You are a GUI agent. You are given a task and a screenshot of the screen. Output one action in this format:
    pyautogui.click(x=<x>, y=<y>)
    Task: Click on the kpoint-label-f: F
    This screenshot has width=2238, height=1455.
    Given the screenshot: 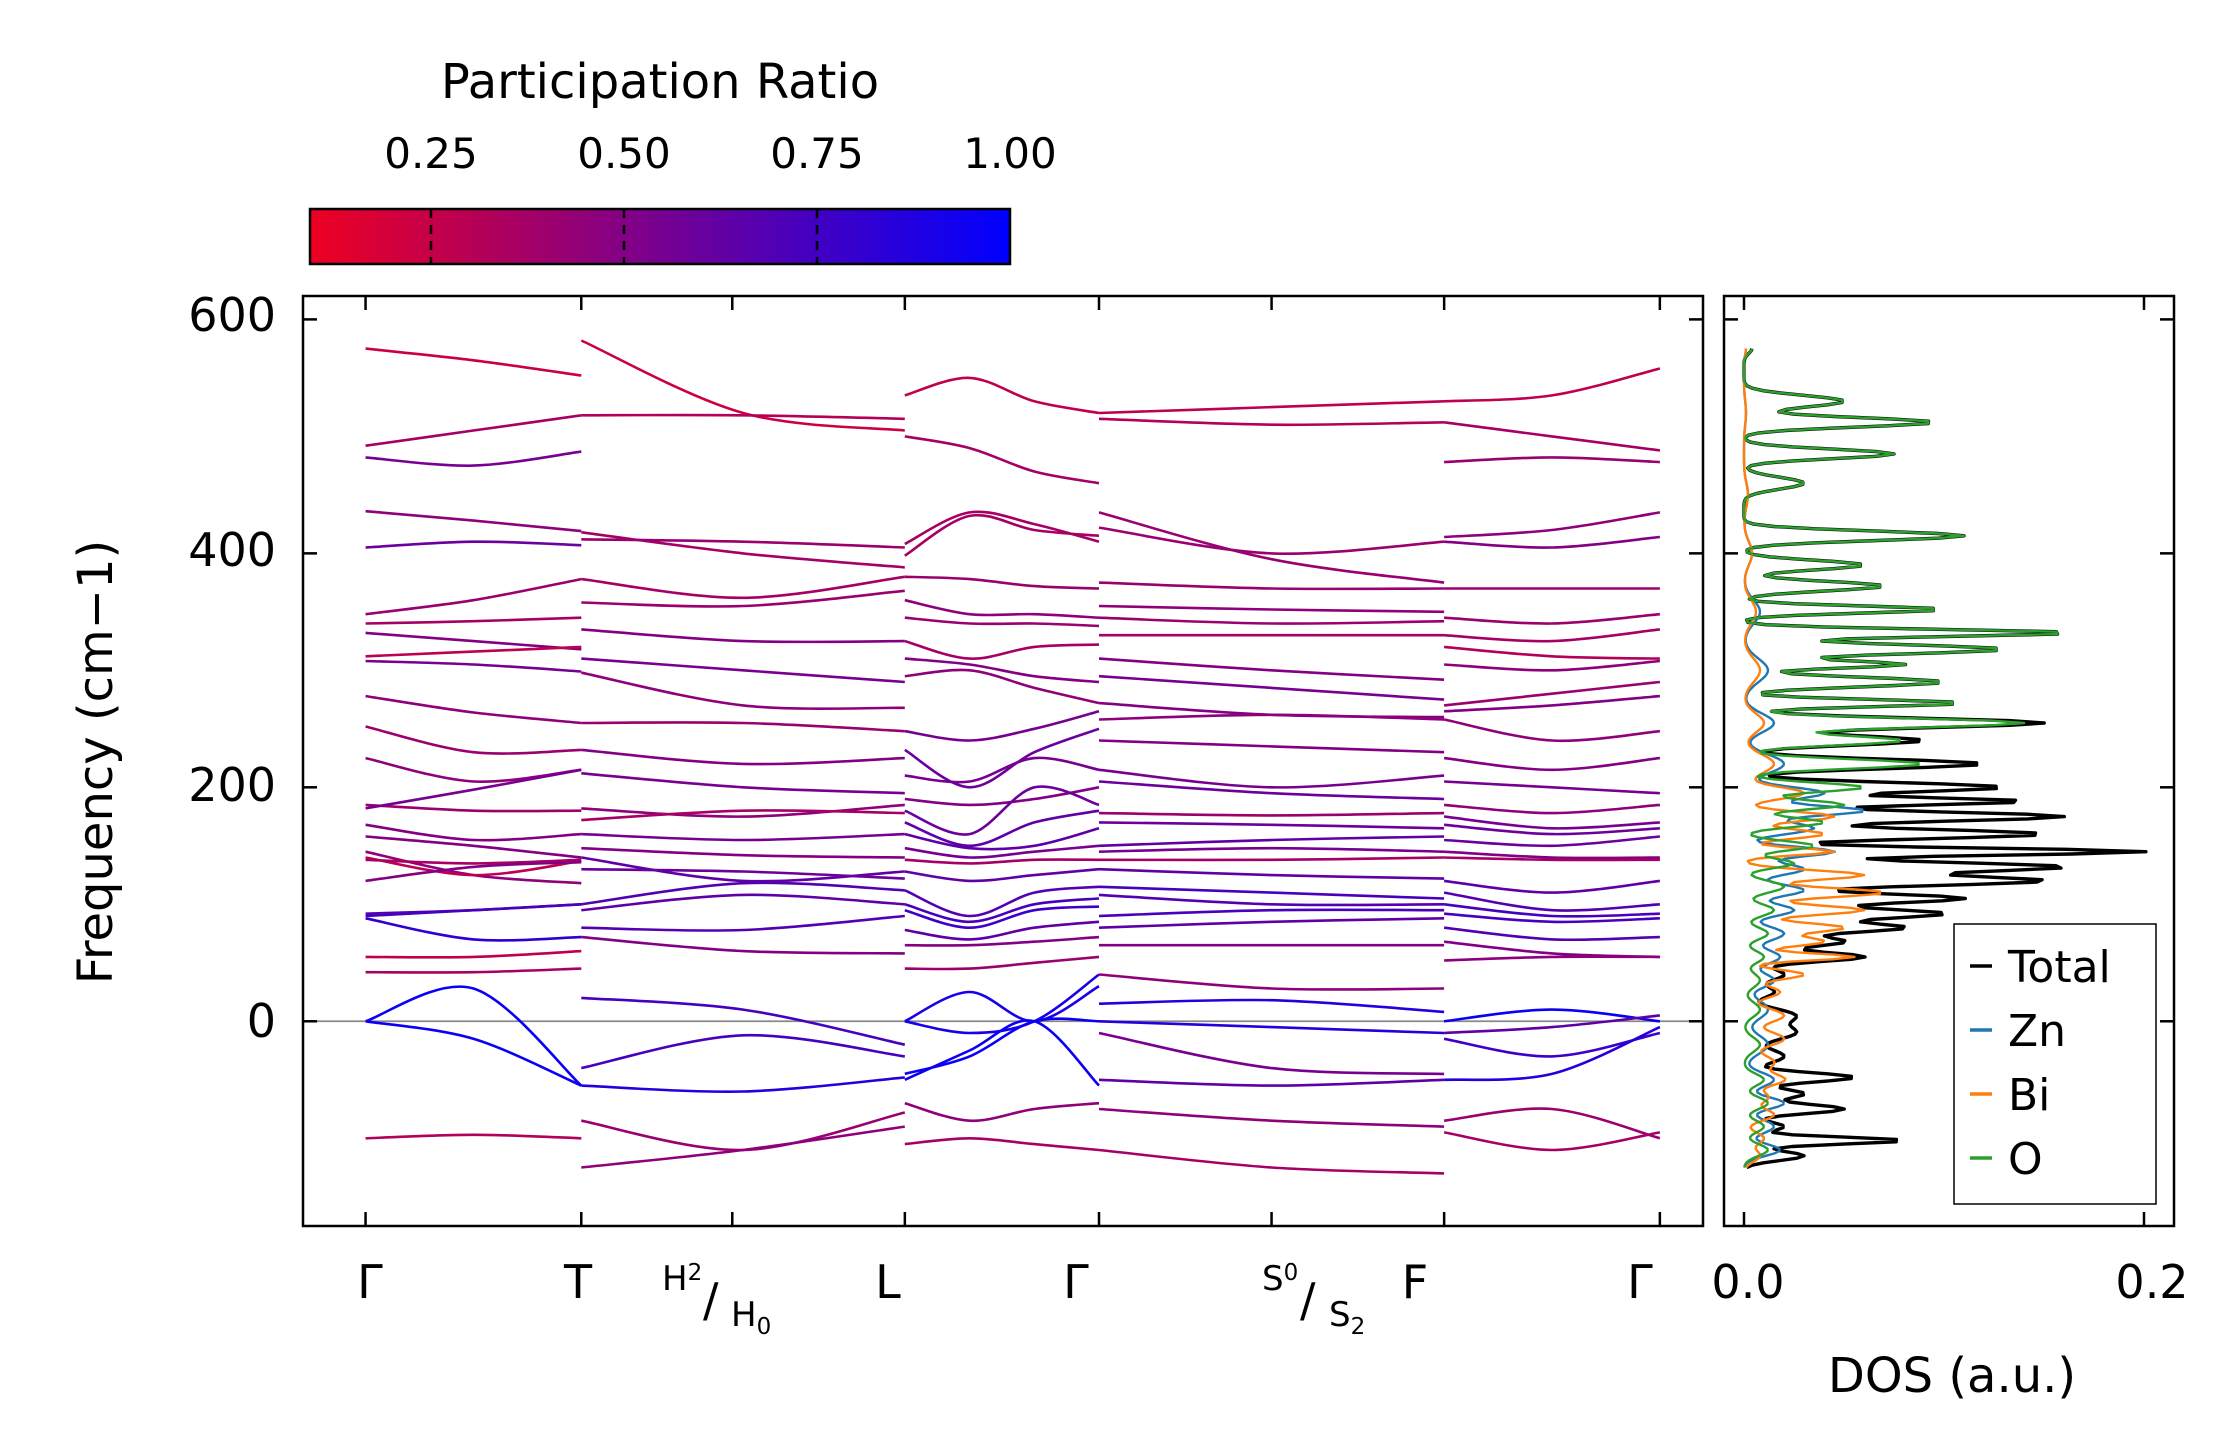 What is the action you would take?
    pyautogui.click(x=1415, y=1282)
    